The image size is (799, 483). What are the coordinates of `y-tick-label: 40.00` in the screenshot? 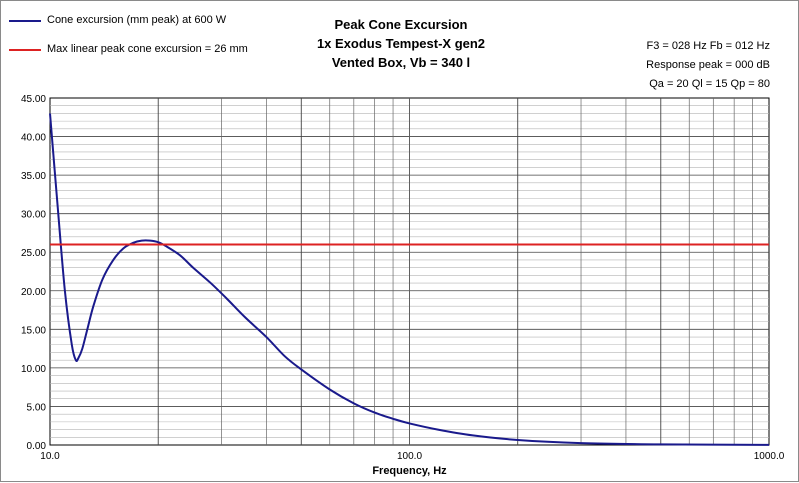 It's located at (33, 138).